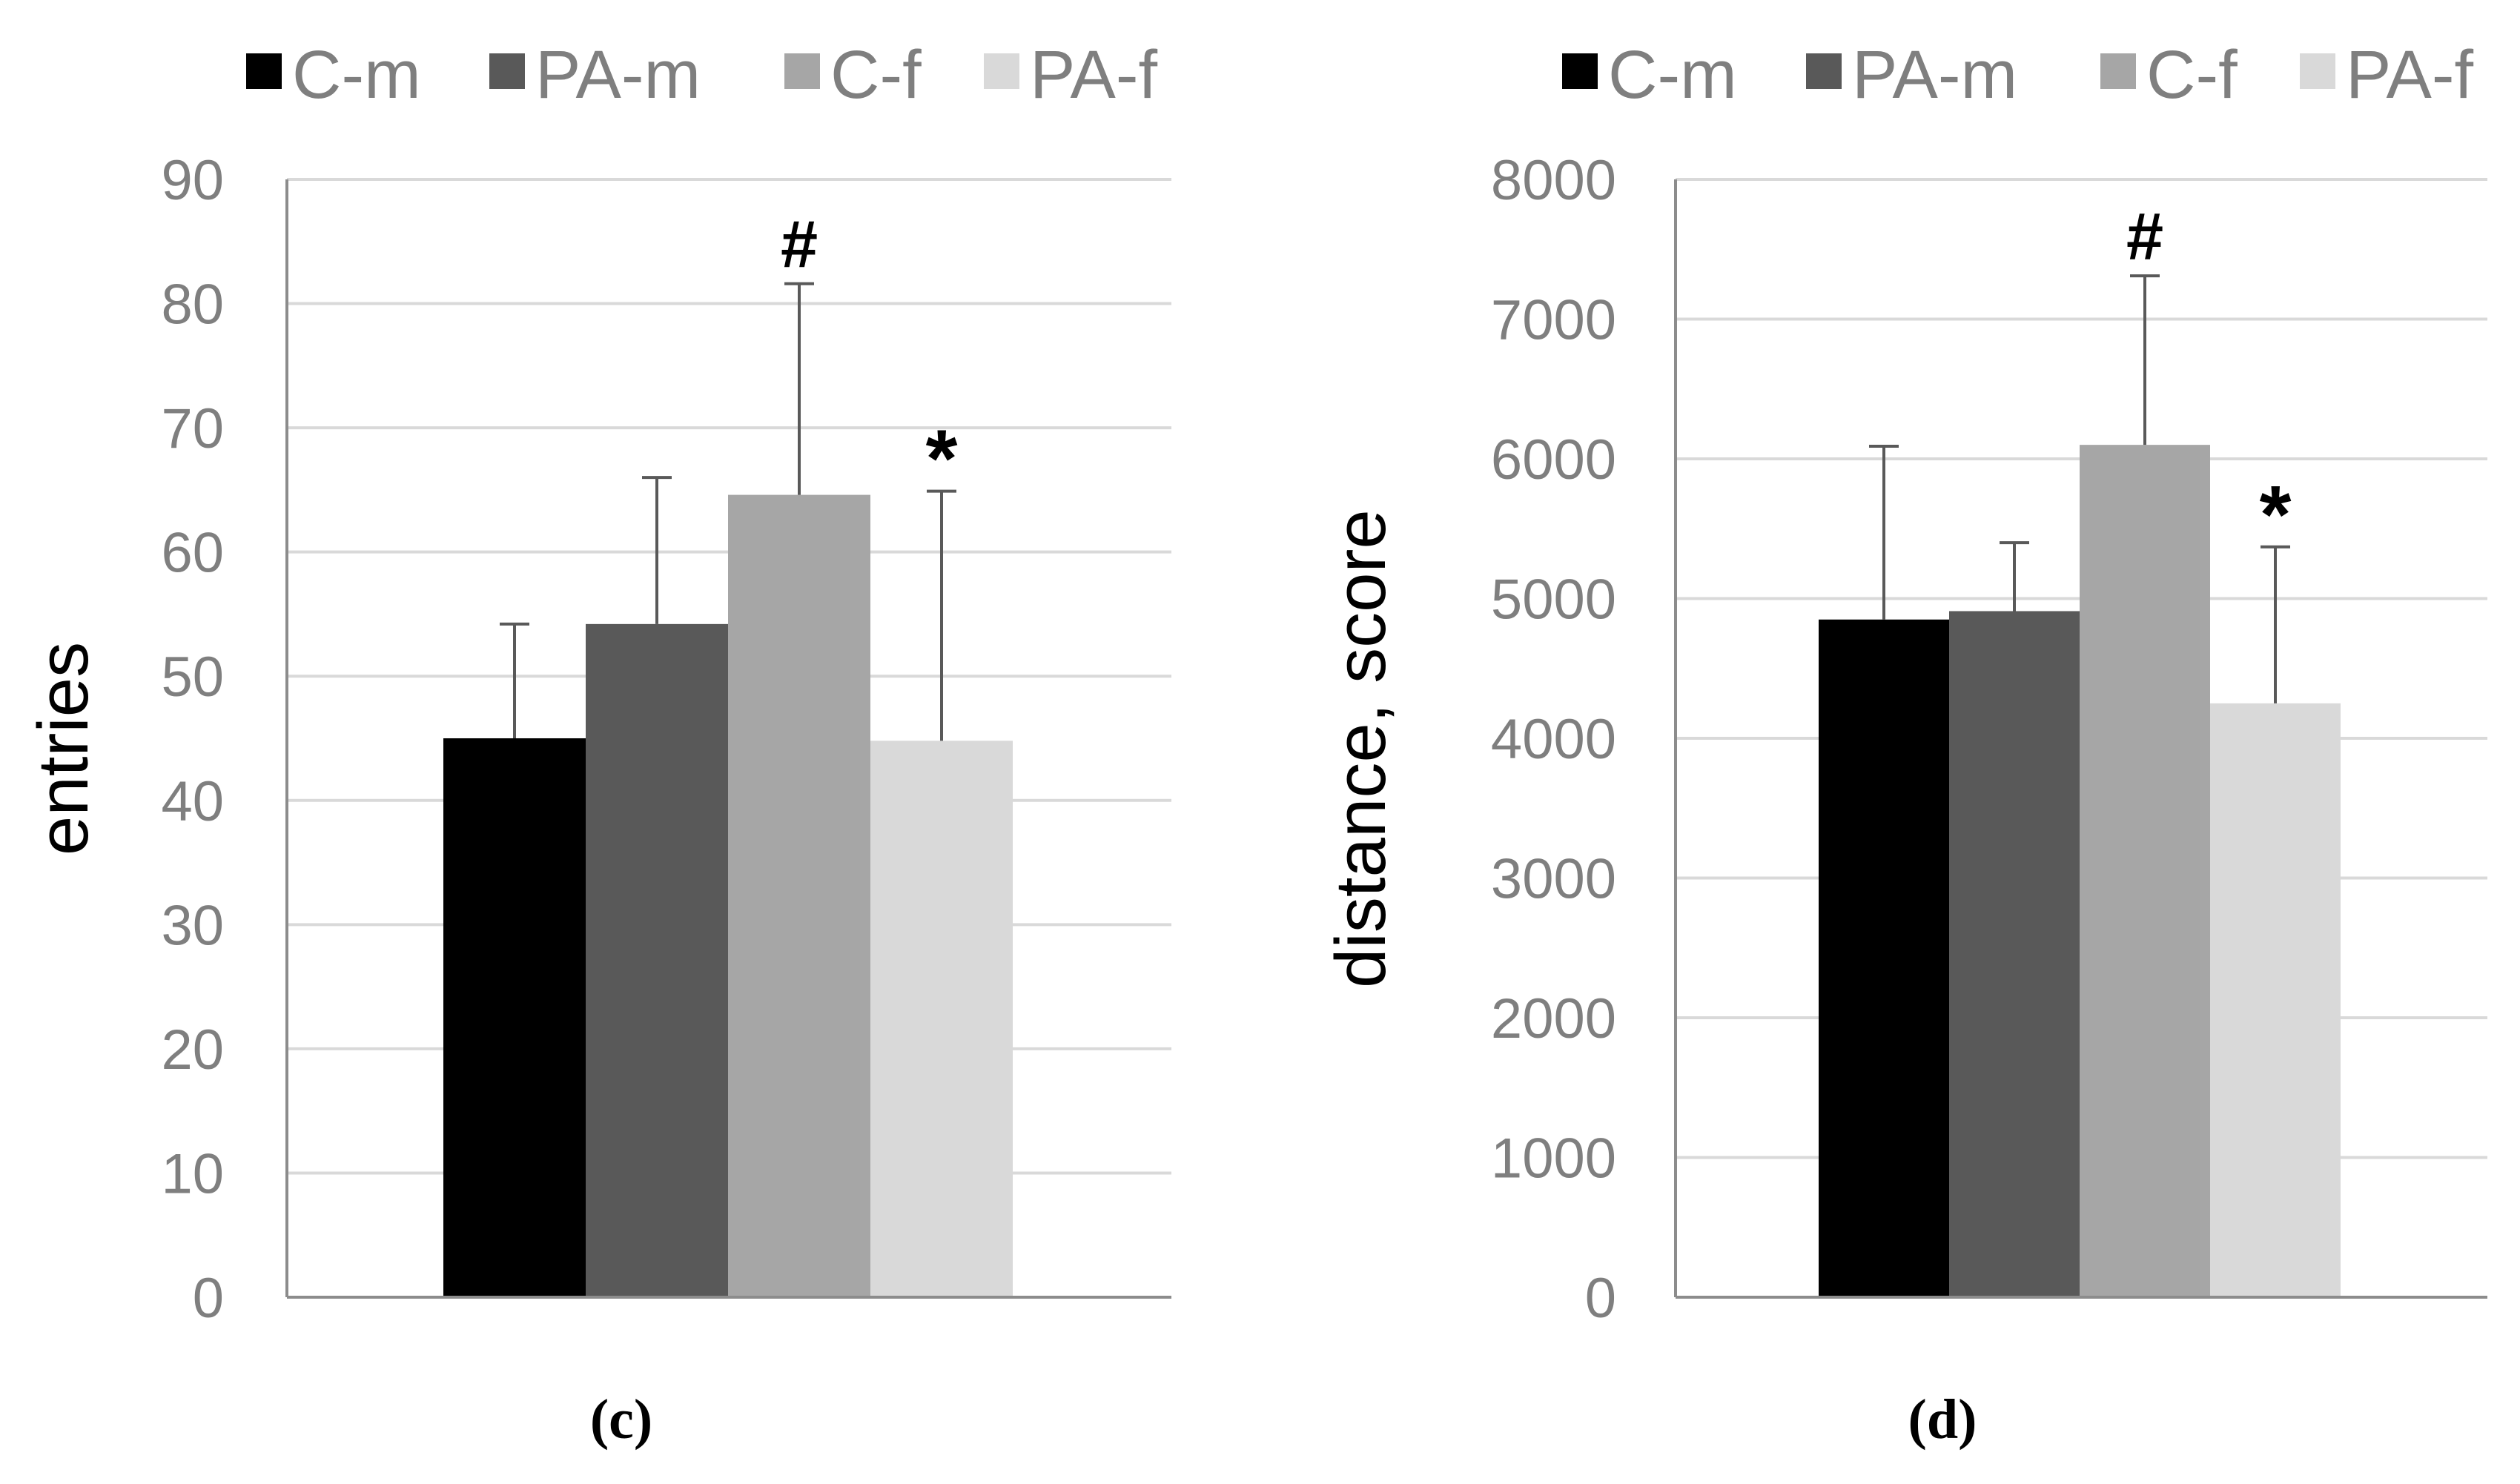 The height and width of the screenshot is (1484, 2520). Describe the element at coordinates (621, 1419) in the screenshot. I see `panel-caption: (c)` at that location.